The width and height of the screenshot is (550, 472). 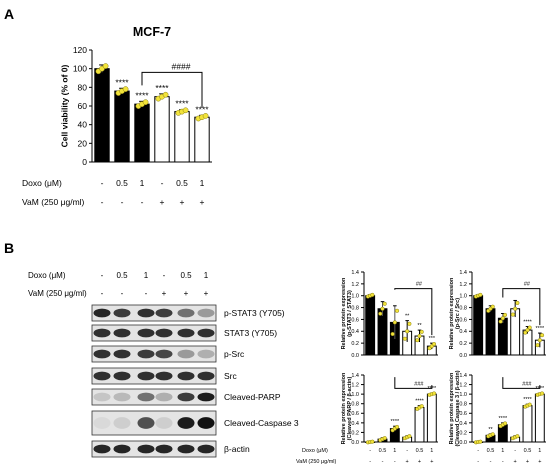 I want to click on y-tick-label: 0.2, so click(x=463, y=344).